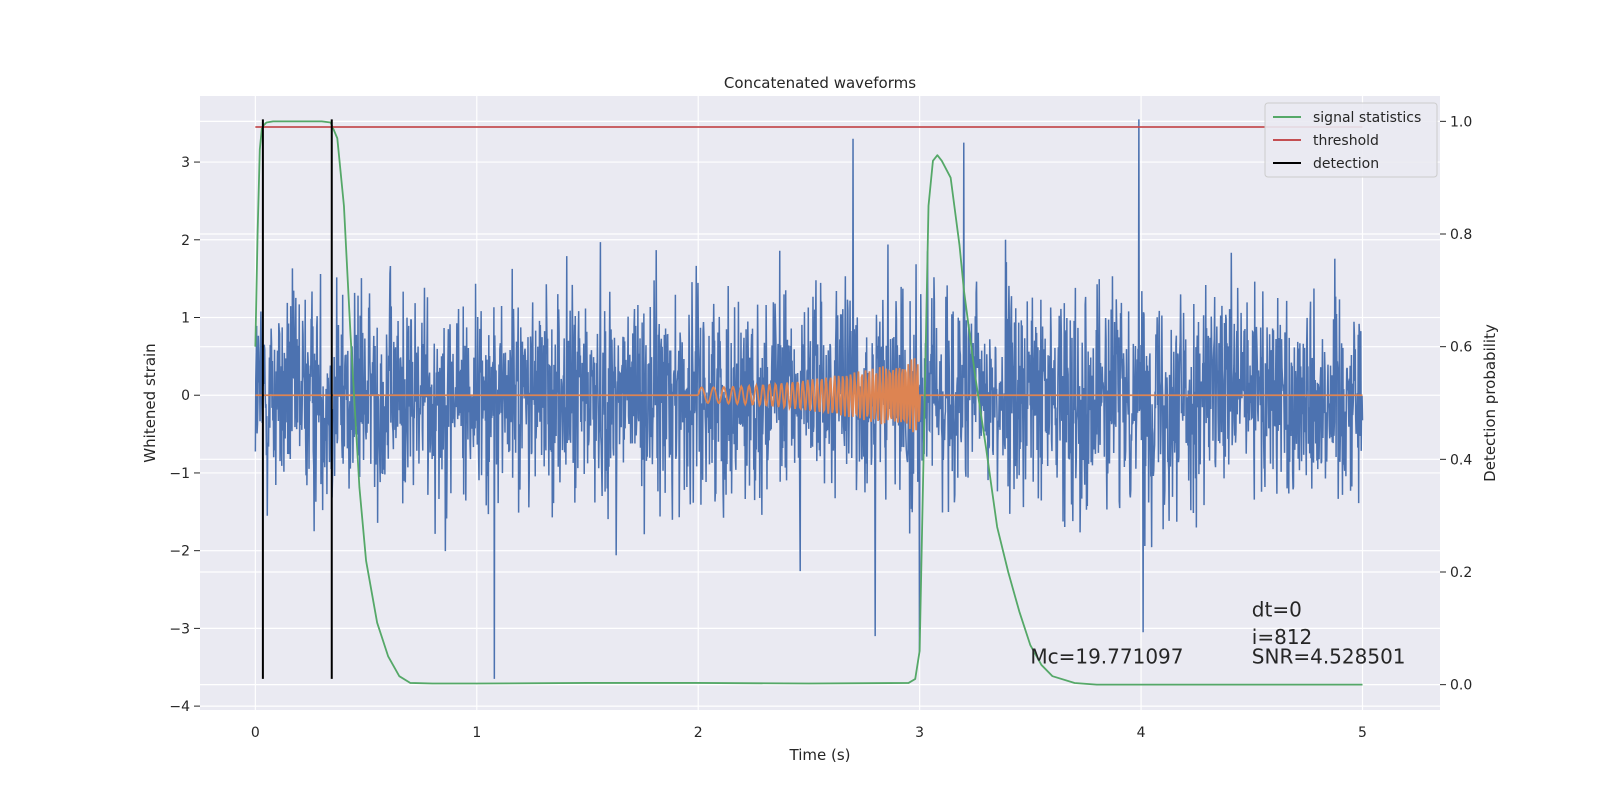 This screenshot has height=800, width=1600. I want to click on legend-label: threshold, so click(1346, 141).